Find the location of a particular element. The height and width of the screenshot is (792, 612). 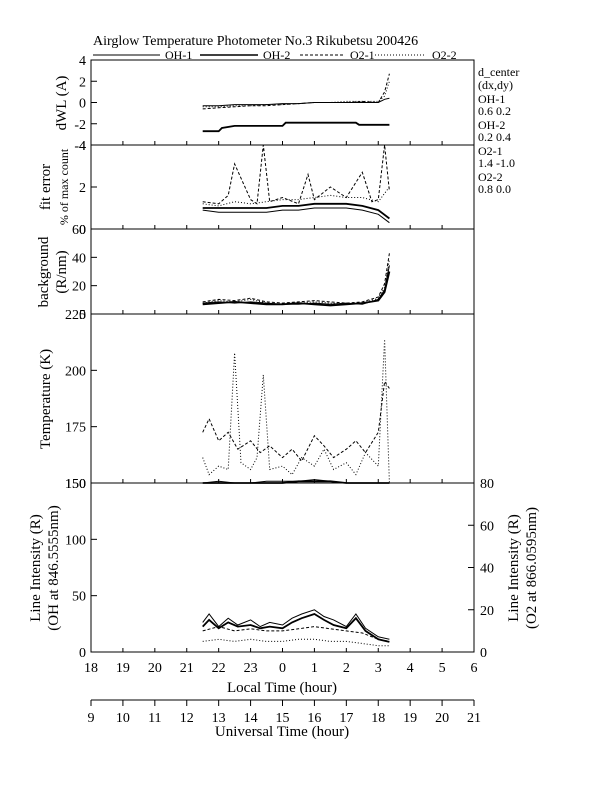

o21-value: 1.4 -1.0 is located at coordinates (496, 163).